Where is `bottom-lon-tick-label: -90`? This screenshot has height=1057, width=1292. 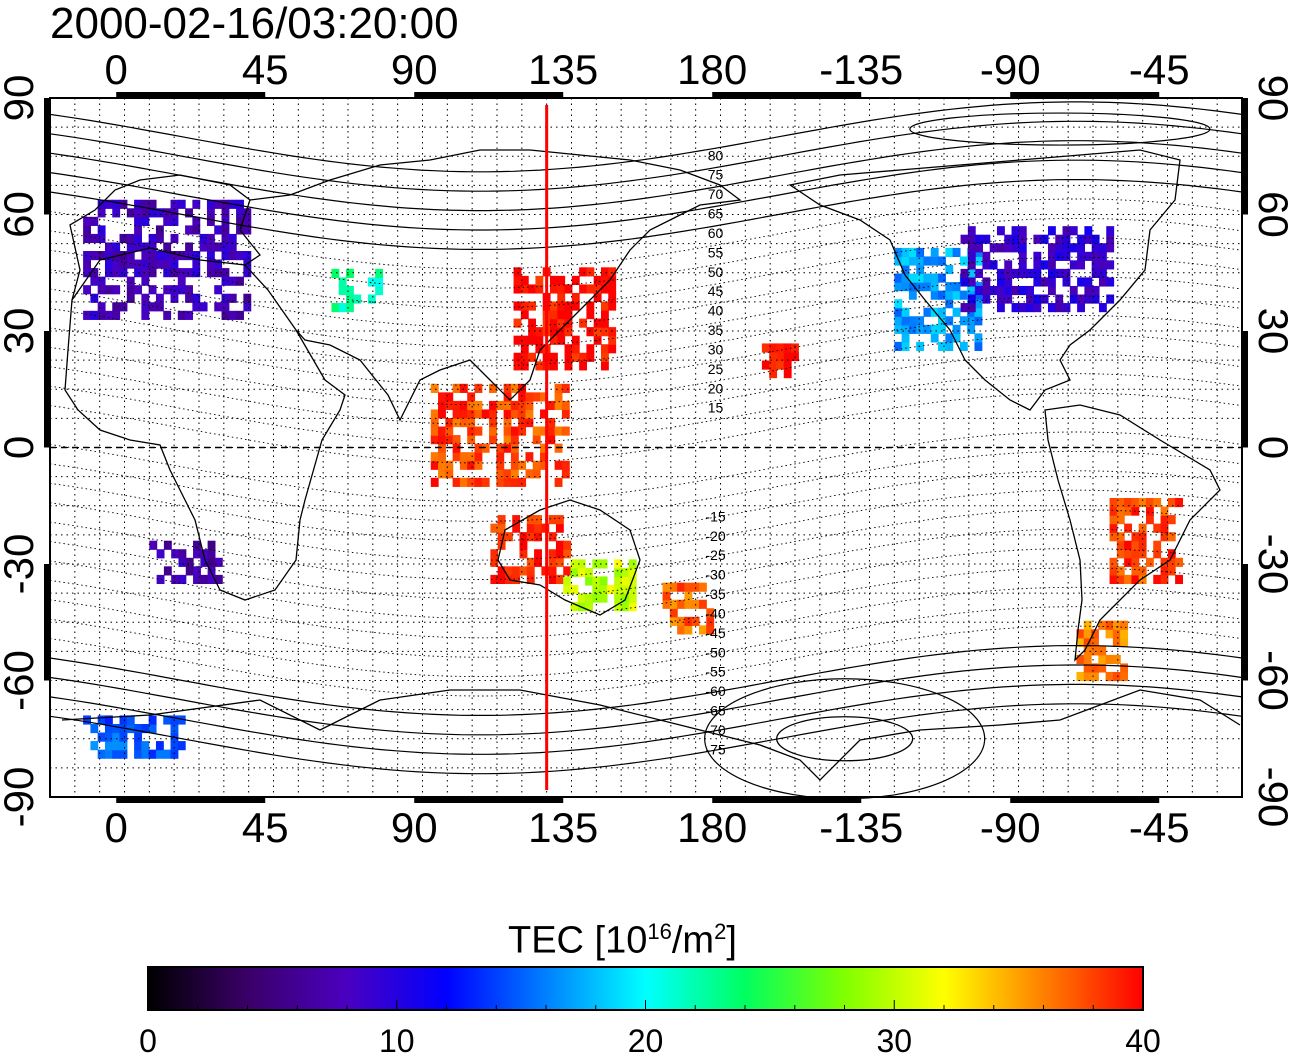
bottom-lon-tick-label: -90 is located at coordinates (1010, 827).